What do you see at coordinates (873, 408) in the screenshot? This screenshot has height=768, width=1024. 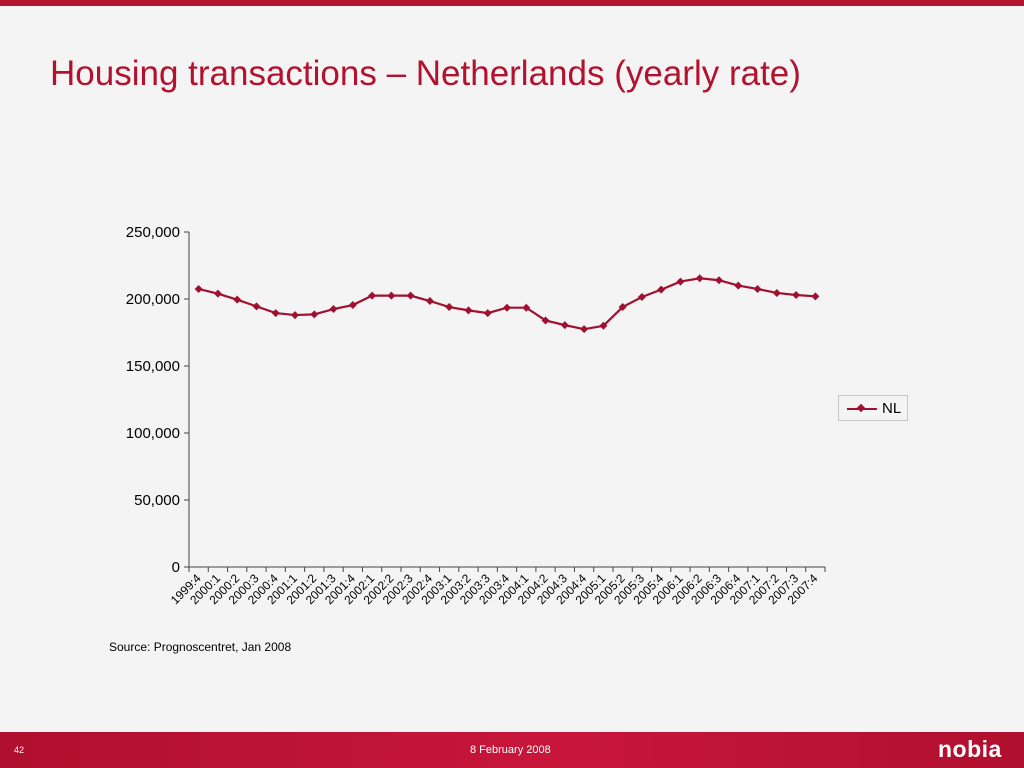 I see `chart-legend: NL` at bounding box center [873, 408].